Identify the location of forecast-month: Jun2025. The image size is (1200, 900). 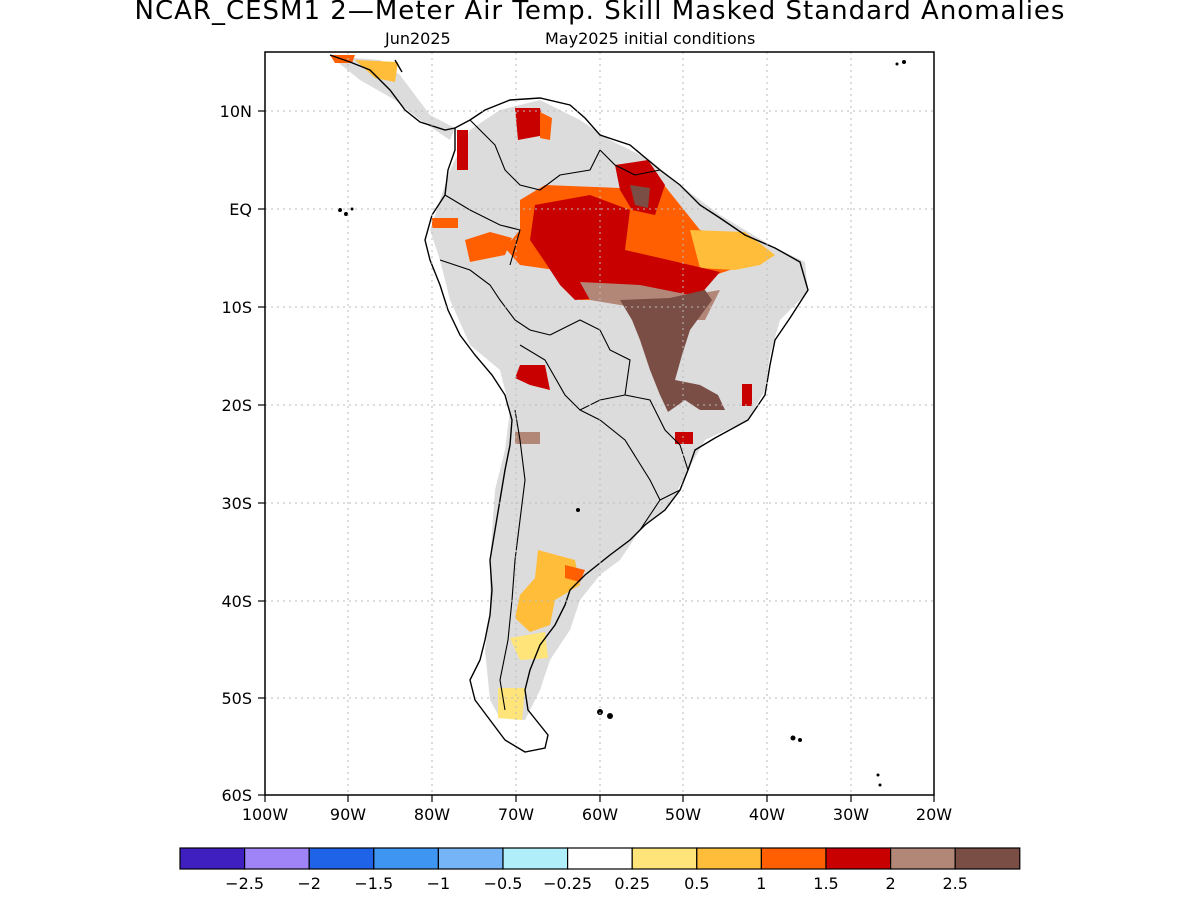
(418, 38).